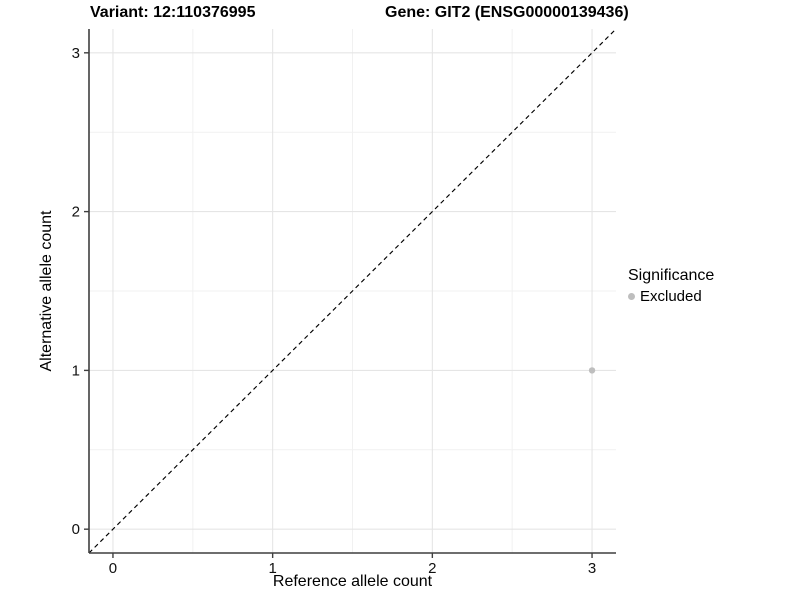  I want to click on legend-title: Significance, so click(671, 275).